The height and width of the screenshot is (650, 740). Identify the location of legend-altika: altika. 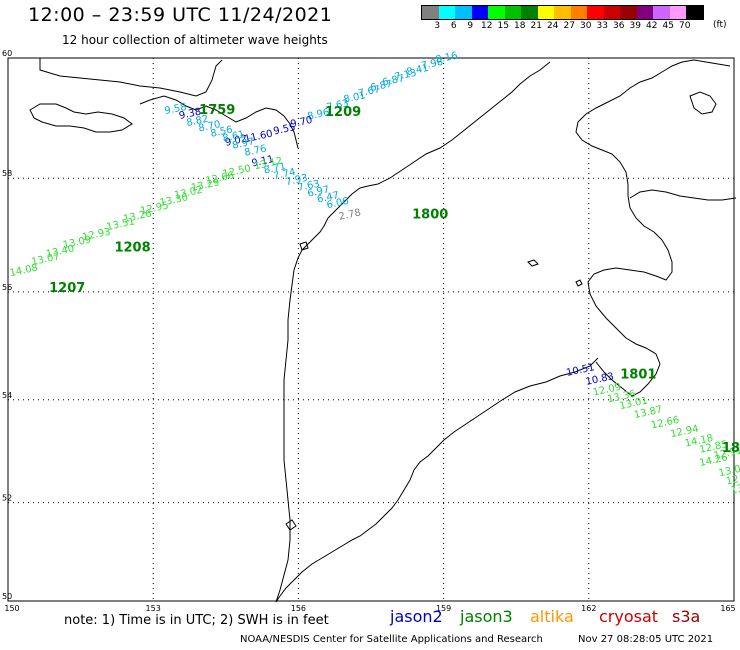
(552, 616).